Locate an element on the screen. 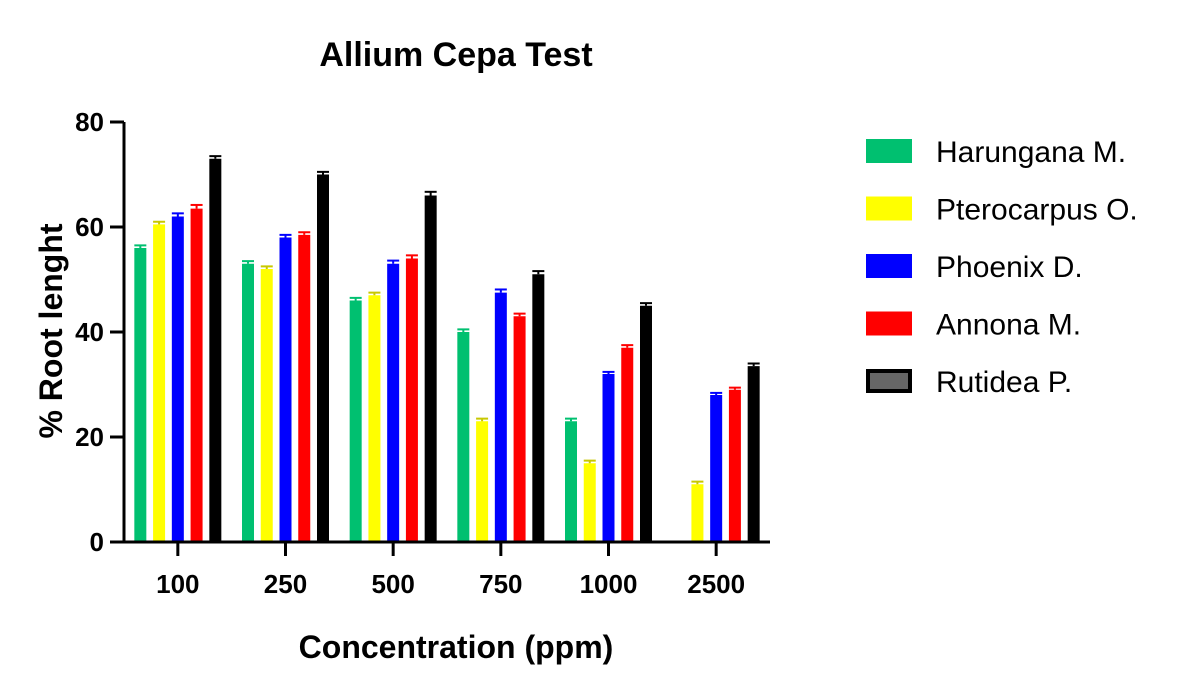 The image size is (1200, 695). x-tick-label: 250 is located at coordinates (285, 584).